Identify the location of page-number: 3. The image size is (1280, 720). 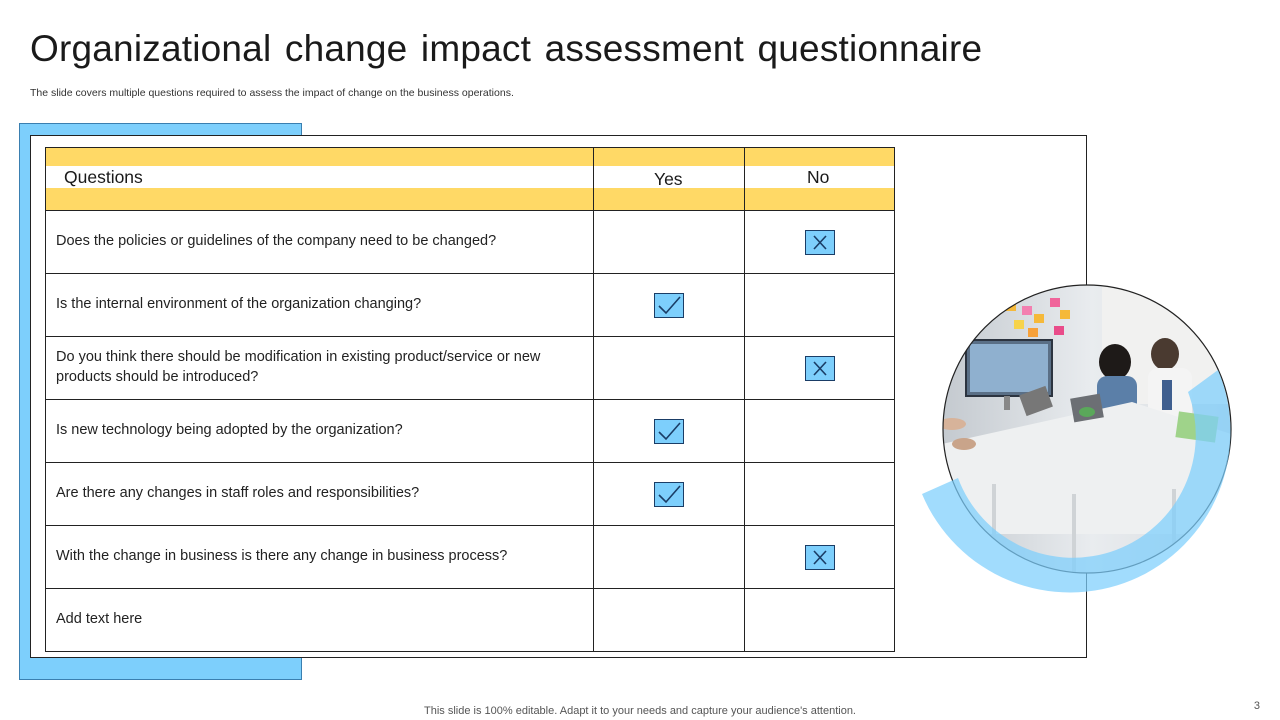
(1256, 706).